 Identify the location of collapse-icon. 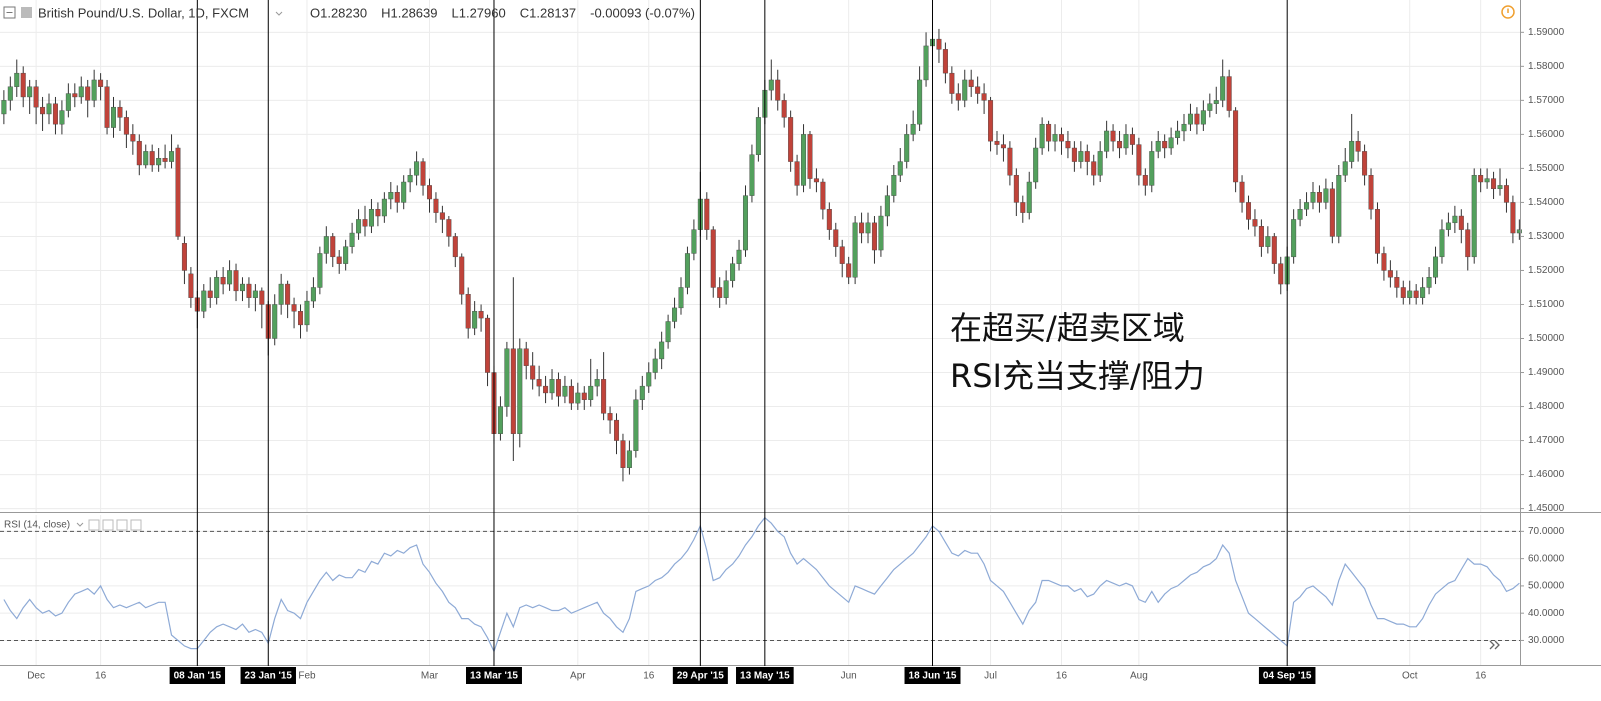
(9, 12).